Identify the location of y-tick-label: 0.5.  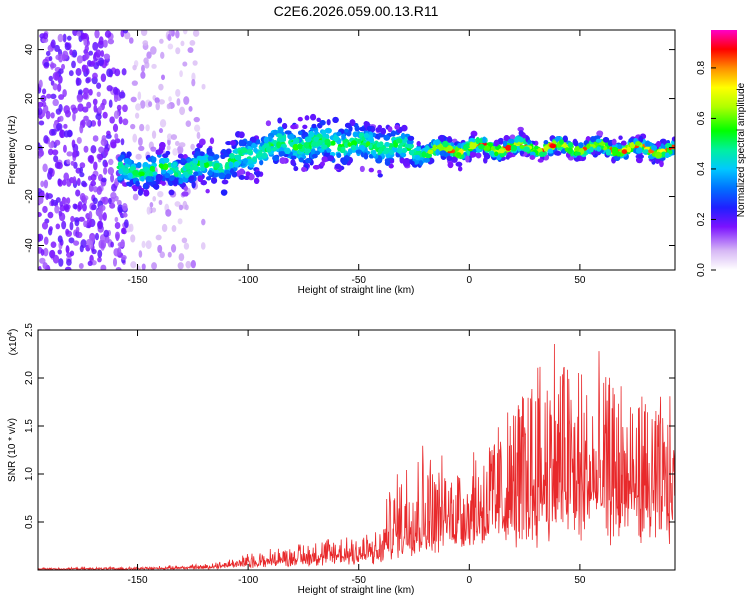
(29, 522).